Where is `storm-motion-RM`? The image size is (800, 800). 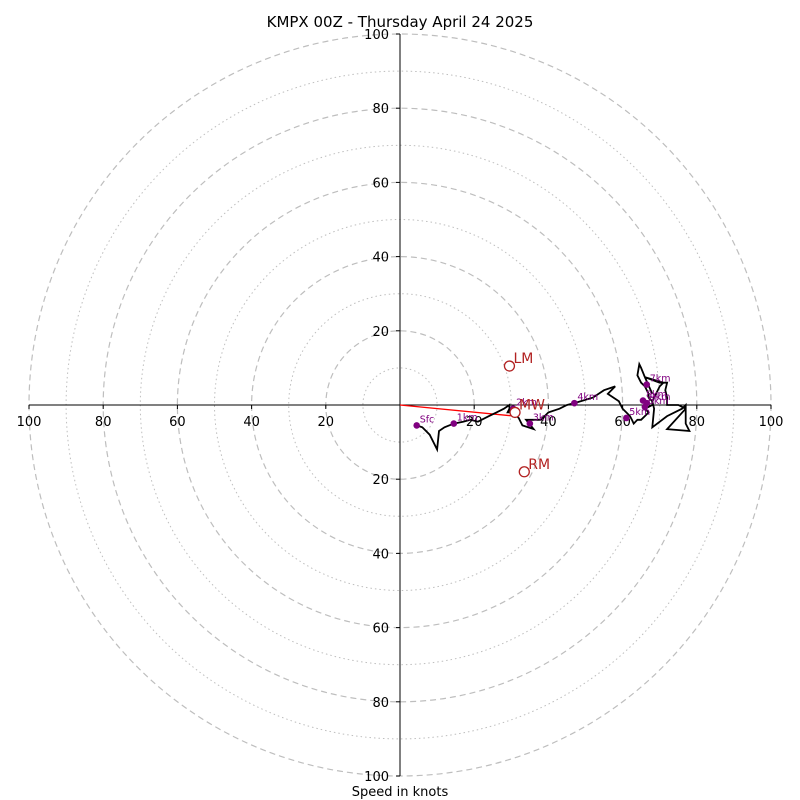 storm-motion-RM is located at coordinates (524, 472).